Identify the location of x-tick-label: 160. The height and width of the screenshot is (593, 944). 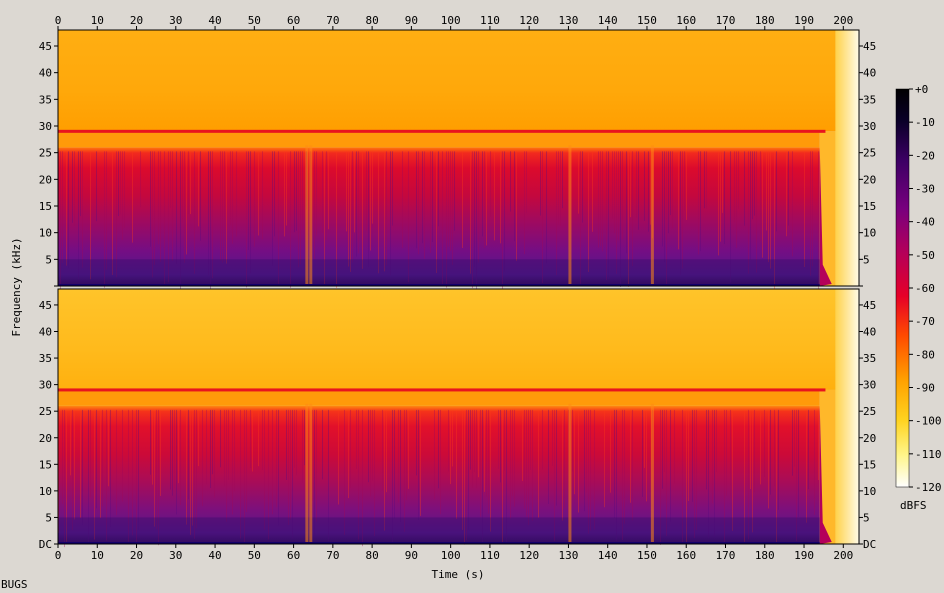
(686, 555).